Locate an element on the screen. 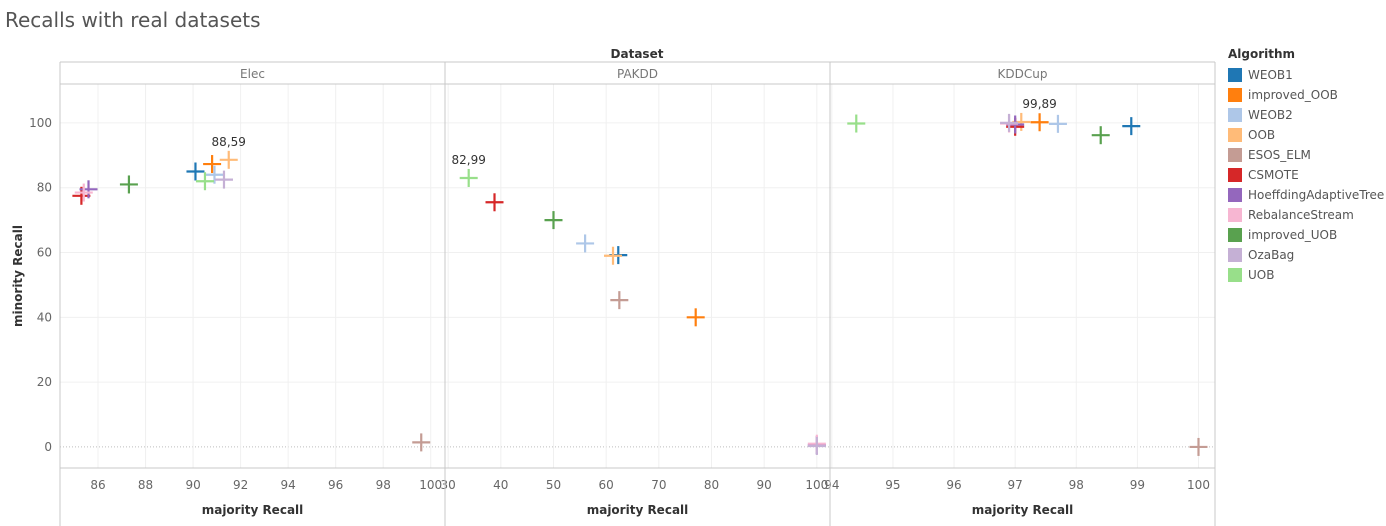  data-point-ozabag-elec is located at coordinates (223, 179).